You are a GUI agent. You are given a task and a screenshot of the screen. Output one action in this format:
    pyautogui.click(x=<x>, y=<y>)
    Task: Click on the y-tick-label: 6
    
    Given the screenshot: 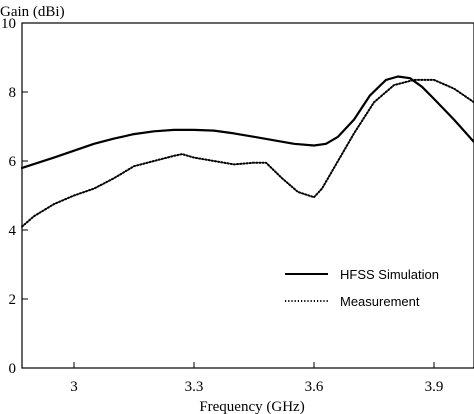 What is the action you would take?
    pyautogui.click(x=13, y=162)
    